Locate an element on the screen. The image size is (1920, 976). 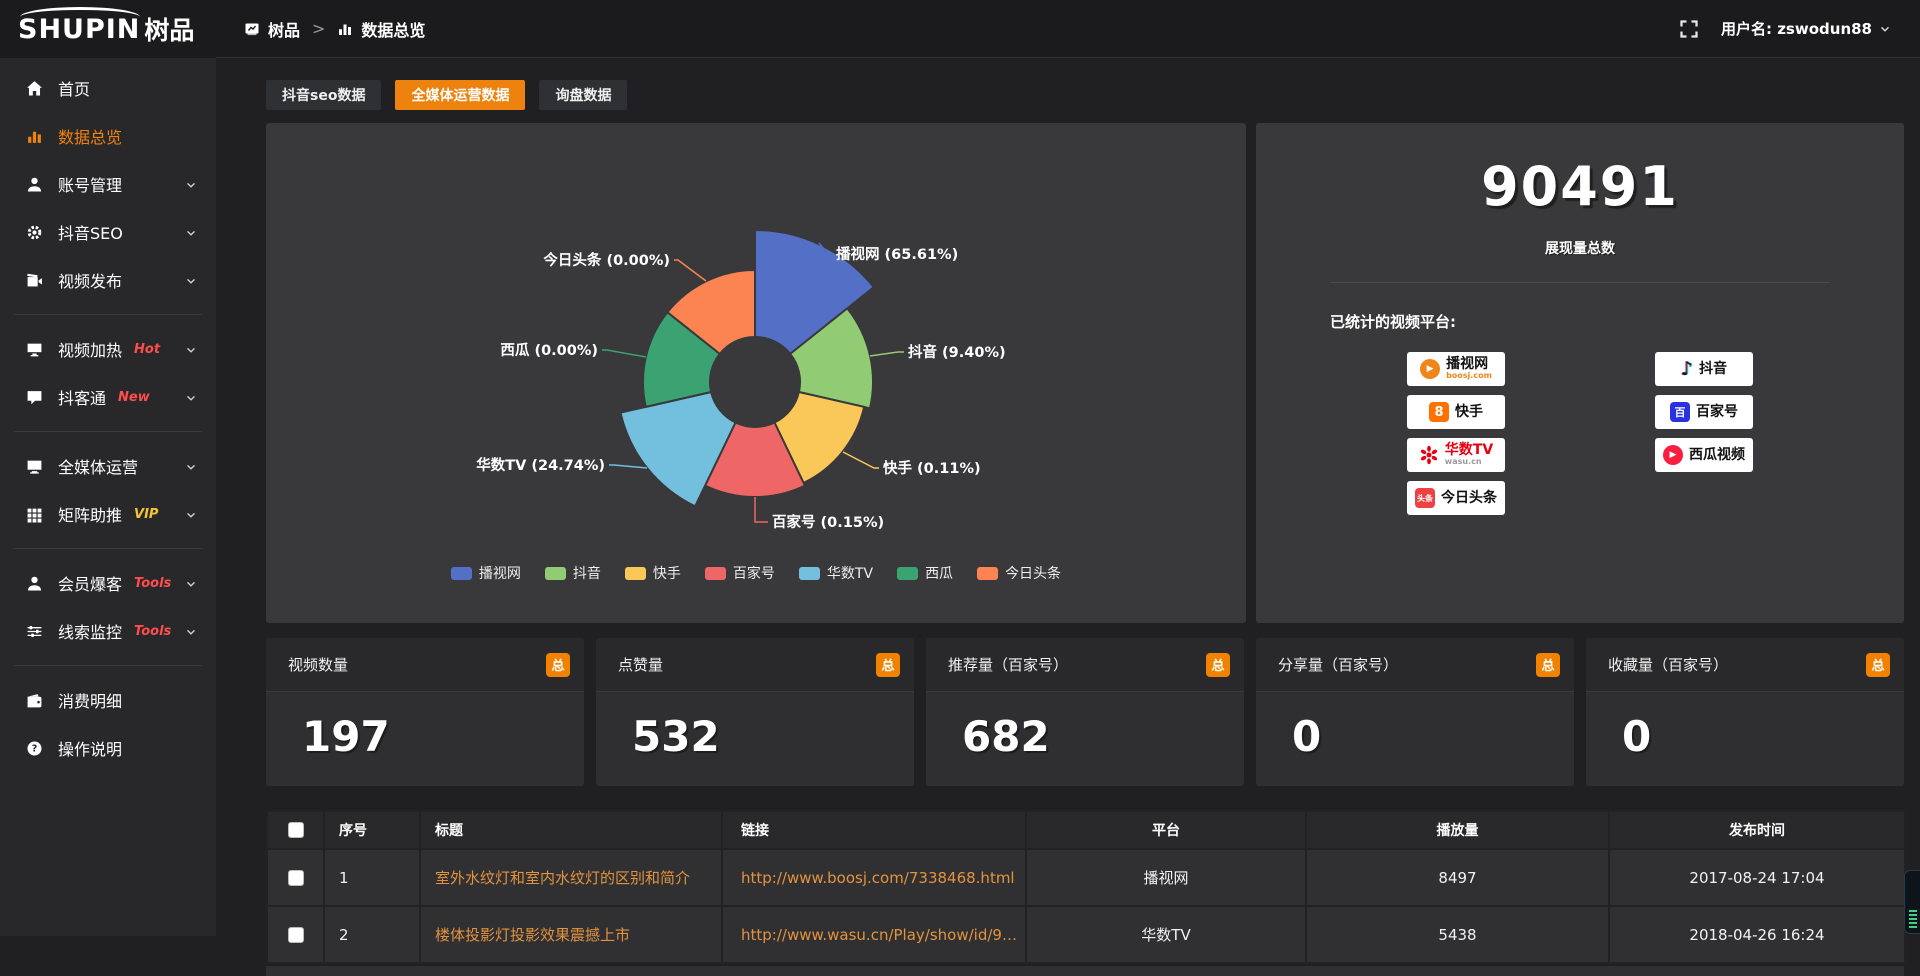
member-icon is located at coordinates (34, 583).